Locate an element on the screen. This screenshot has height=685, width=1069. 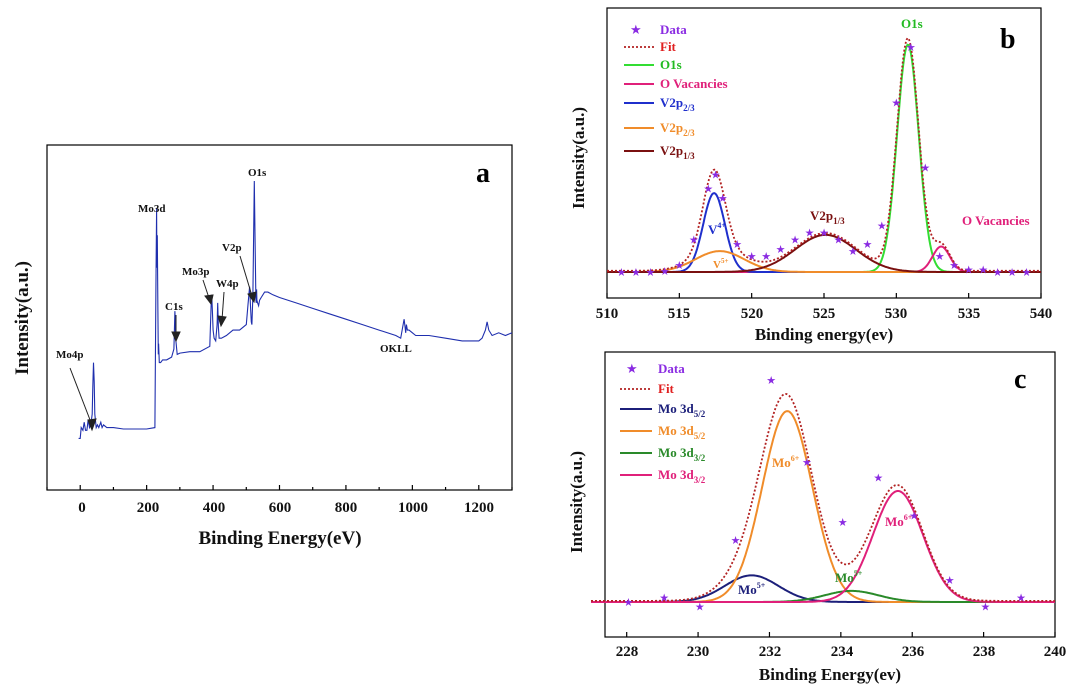
panel-b-tick-label: 530 is located at coordinates (896, 314).